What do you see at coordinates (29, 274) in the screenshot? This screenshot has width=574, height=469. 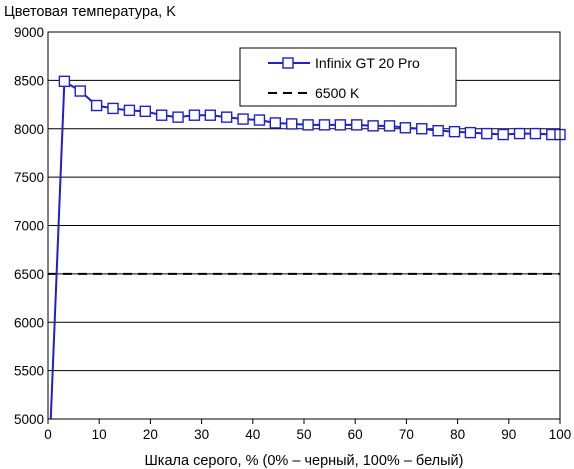 I see `y-tick-label: 6500` at bounding box center [29, 274].